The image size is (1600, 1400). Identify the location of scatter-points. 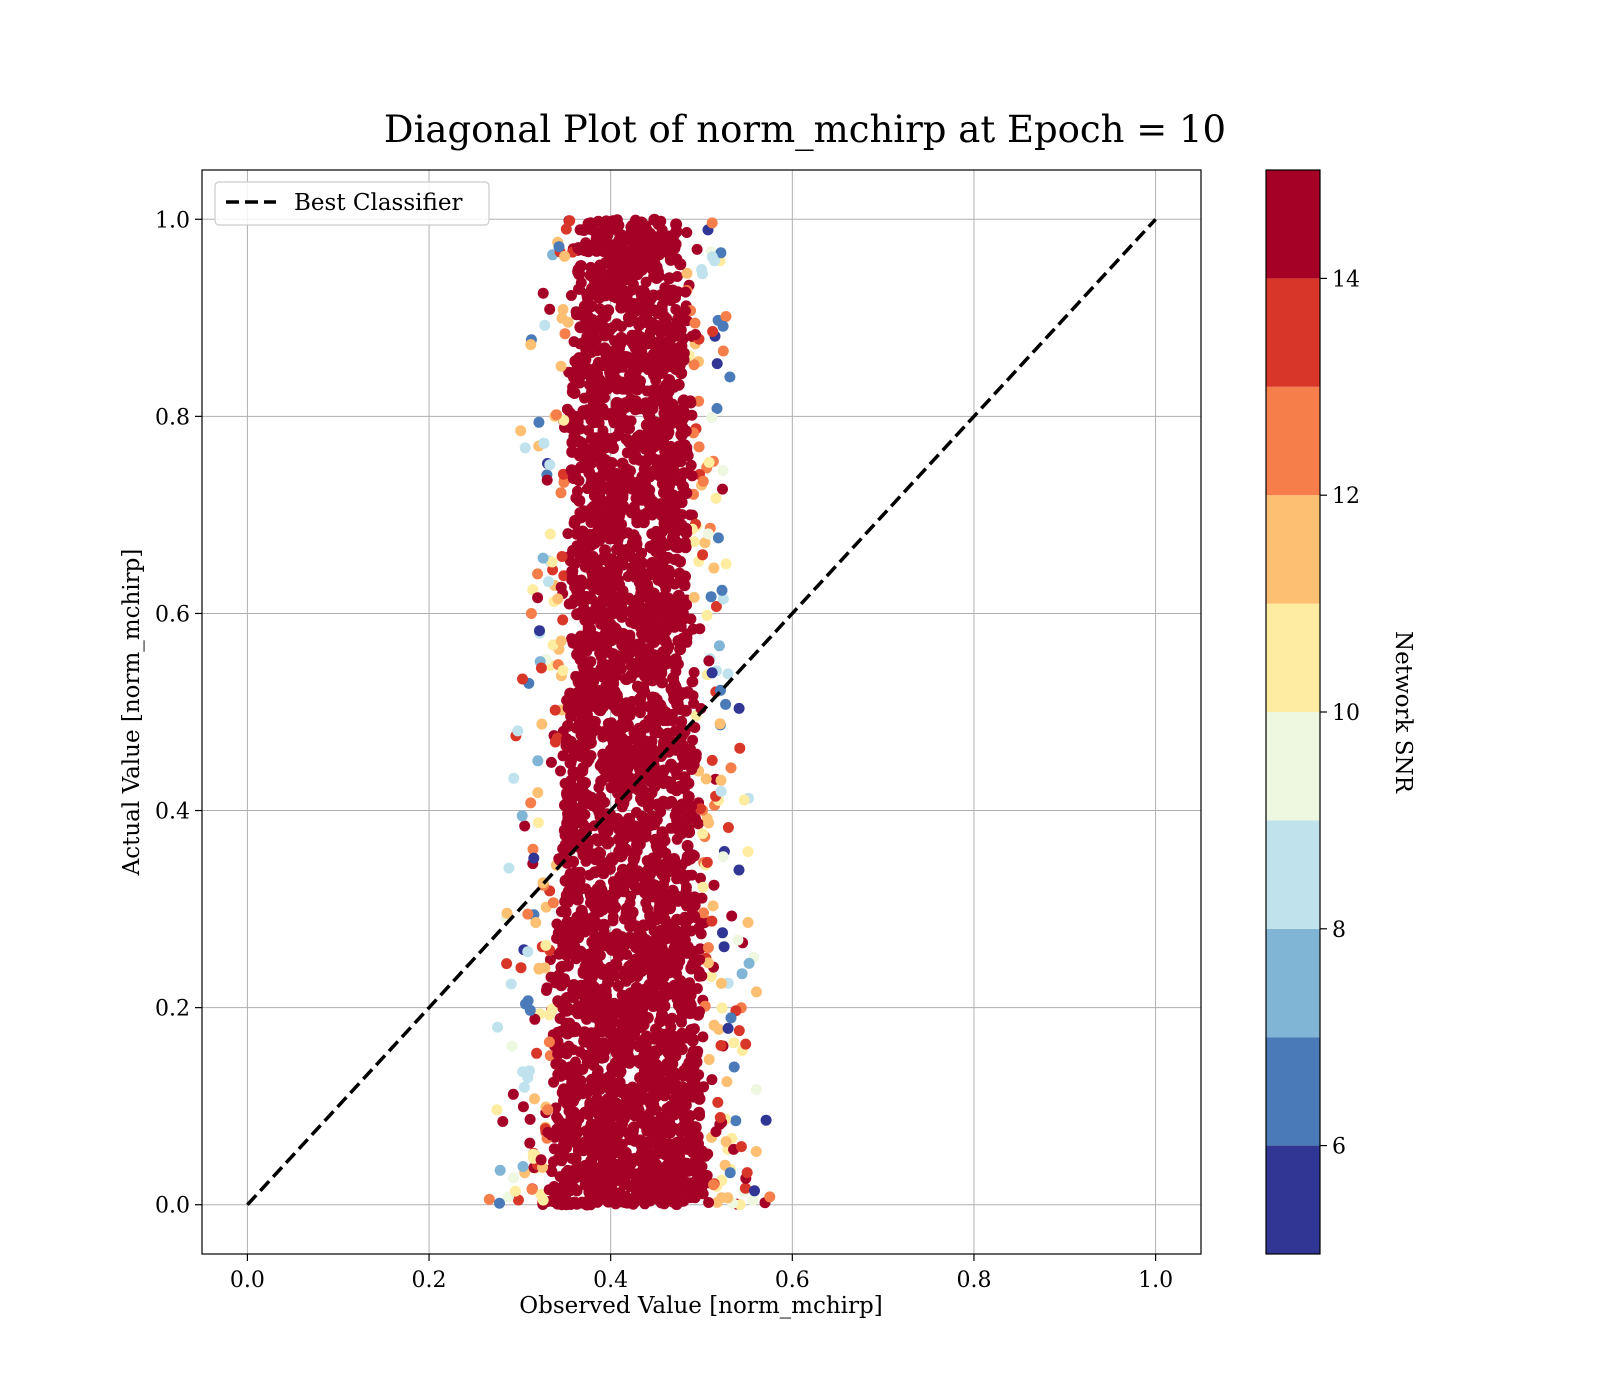
(629, 712).